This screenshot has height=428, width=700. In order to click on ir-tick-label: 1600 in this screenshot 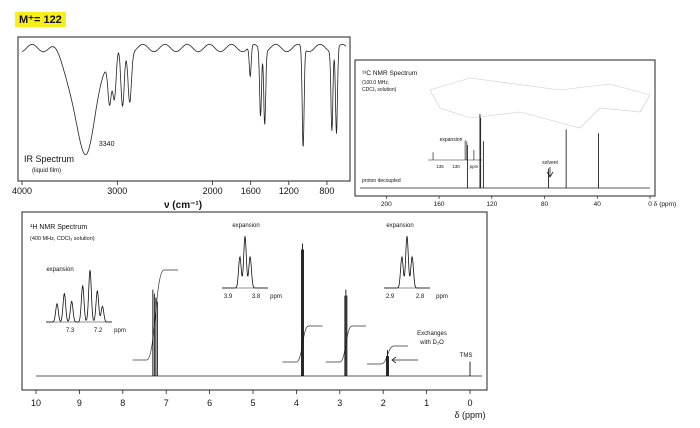, I will do `click(251, 191)`.